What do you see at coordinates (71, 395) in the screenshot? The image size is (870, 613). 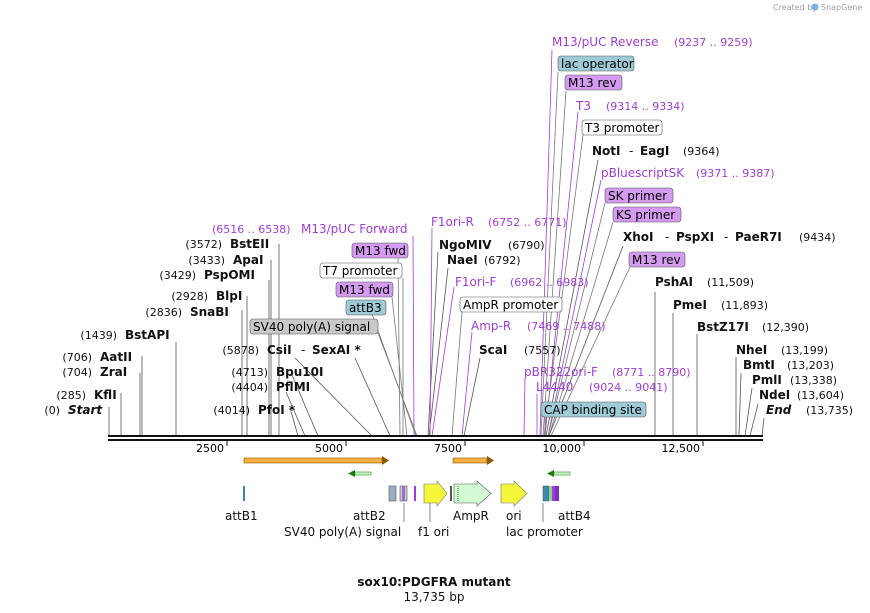 I see `enzyme-pos: (285)` at bounding box center [71, 395].